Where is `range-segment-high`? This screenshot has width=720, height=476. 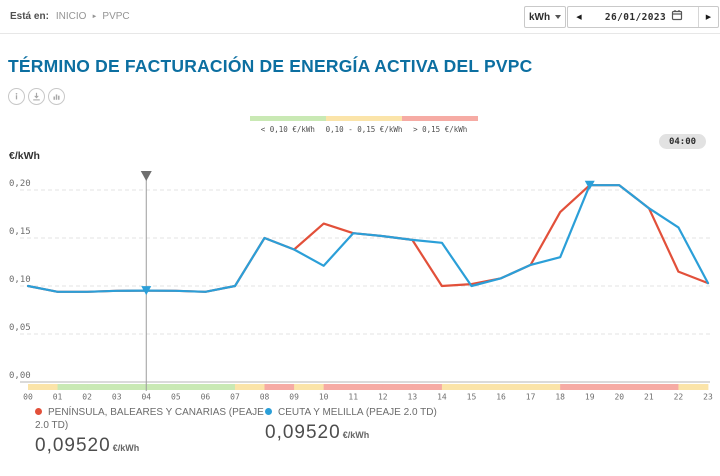
range-segment-high is located at coordinates (440, 118).